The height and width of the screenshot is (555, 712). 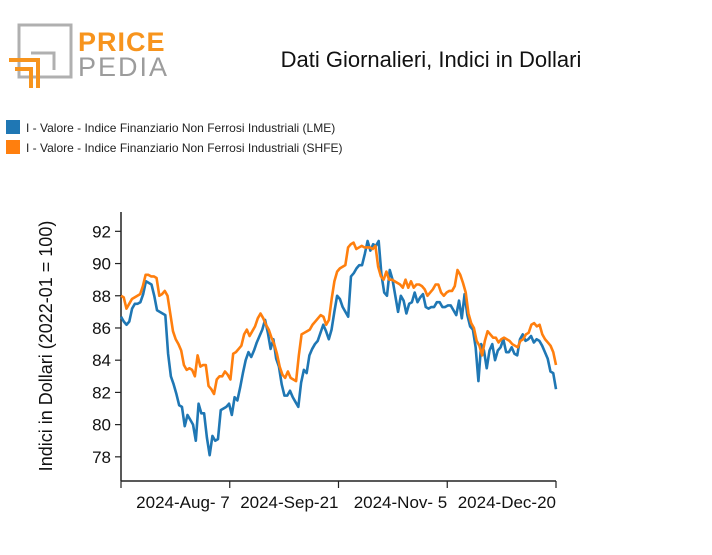 I want to click on y-tick-label: 90, so click(x=101, y=264).